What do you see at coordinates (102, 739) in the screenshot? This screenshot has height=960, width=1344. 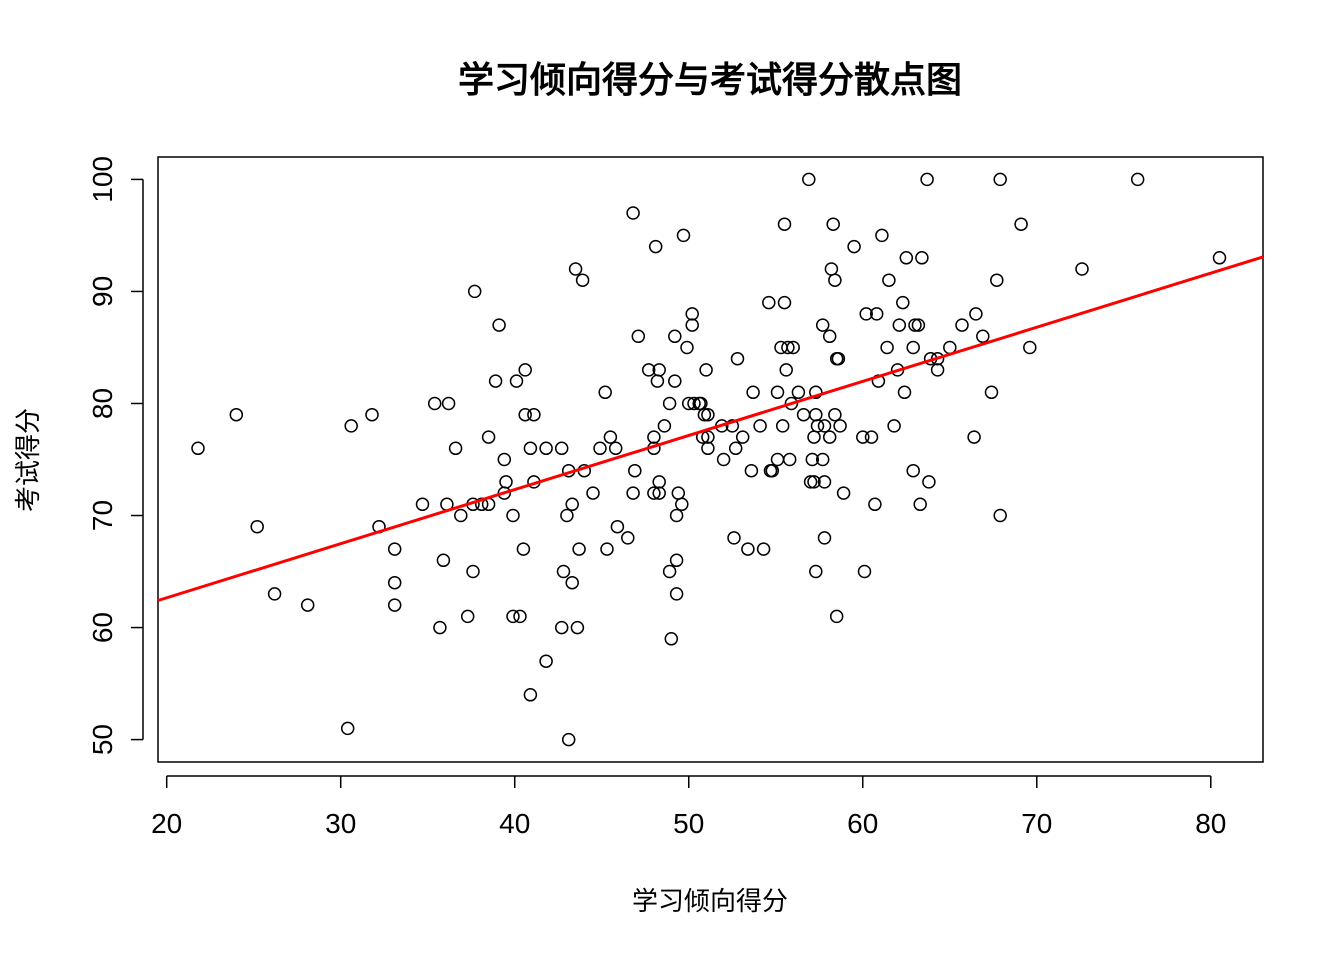 I see `y-tick-label: 50` at bounding box center [102, 739].